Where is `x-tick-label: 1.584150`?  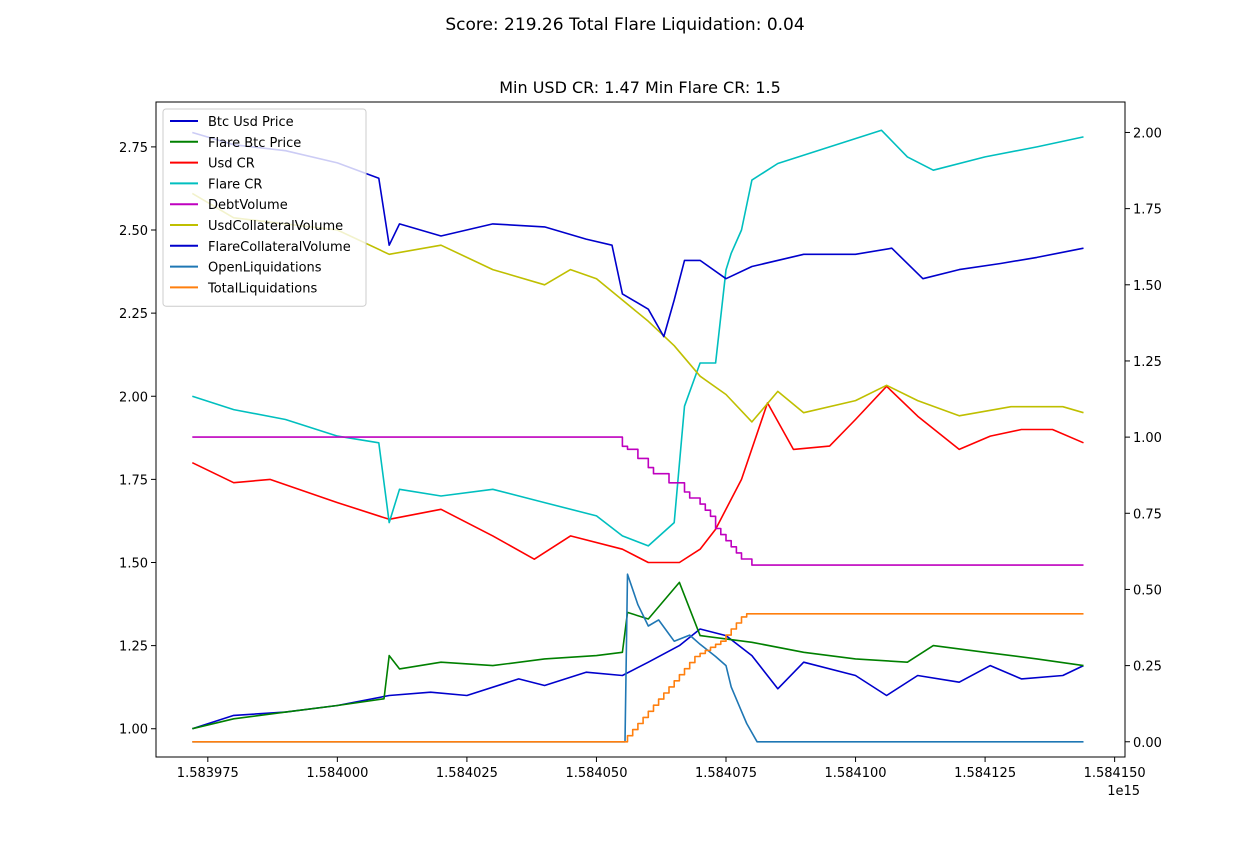
x-tick-label: 1.584150 is located at coordinates (1115, 773).